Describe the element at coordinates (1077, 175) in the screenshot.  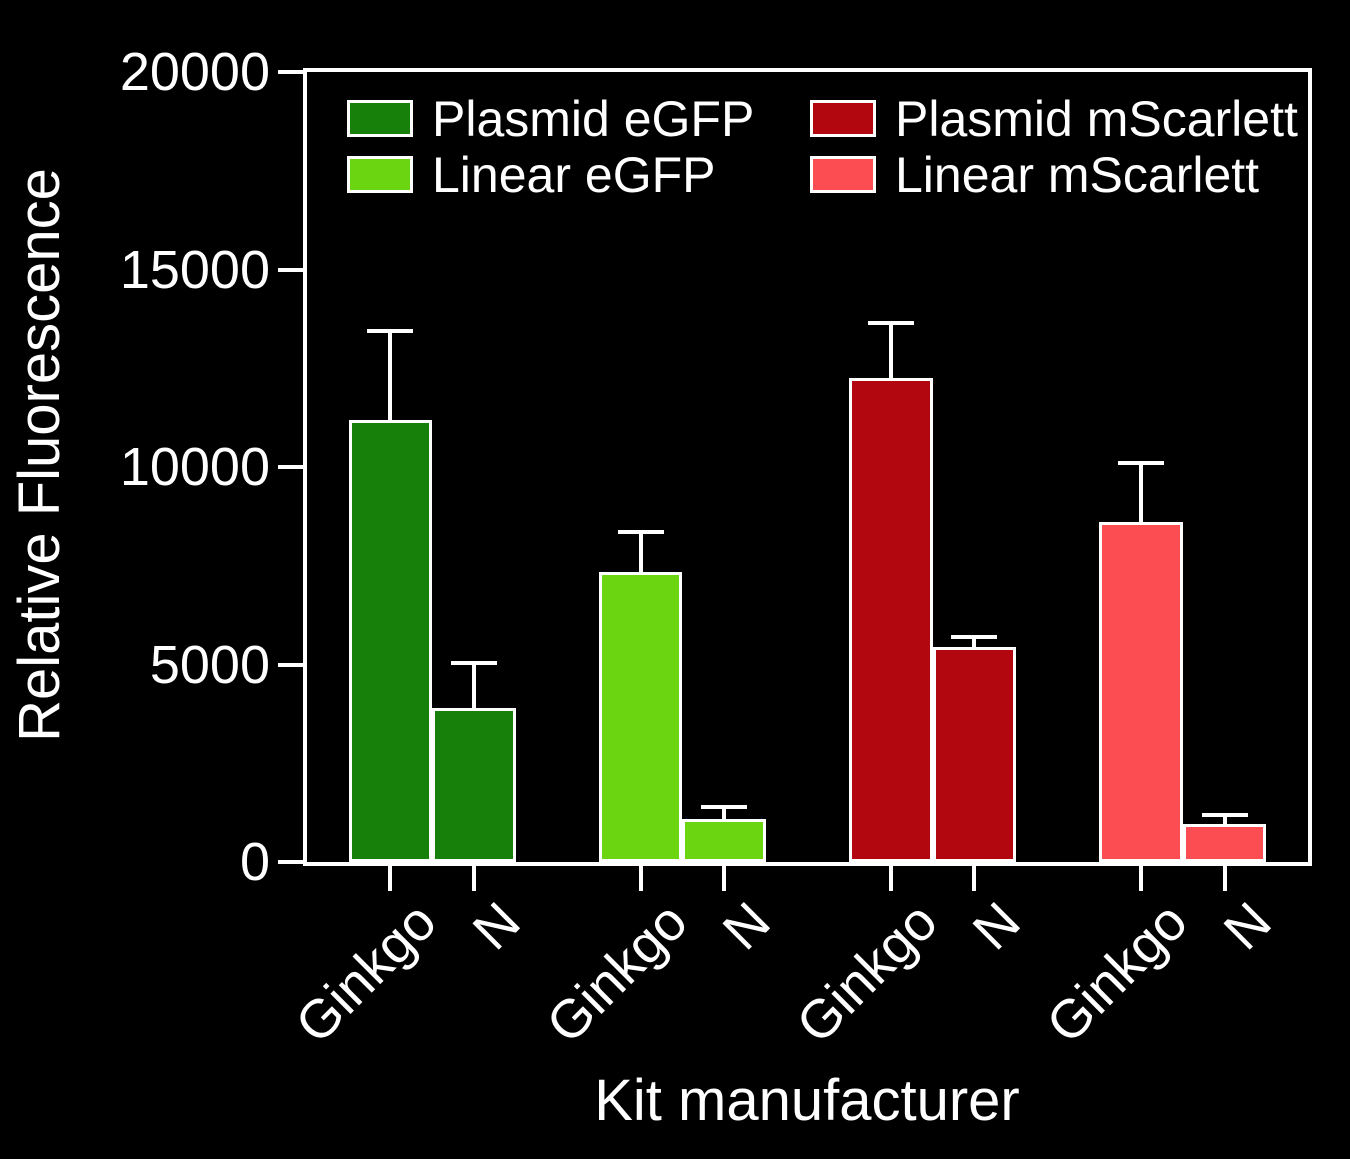
I see `legend-label: Linear mScarlett` at that location.